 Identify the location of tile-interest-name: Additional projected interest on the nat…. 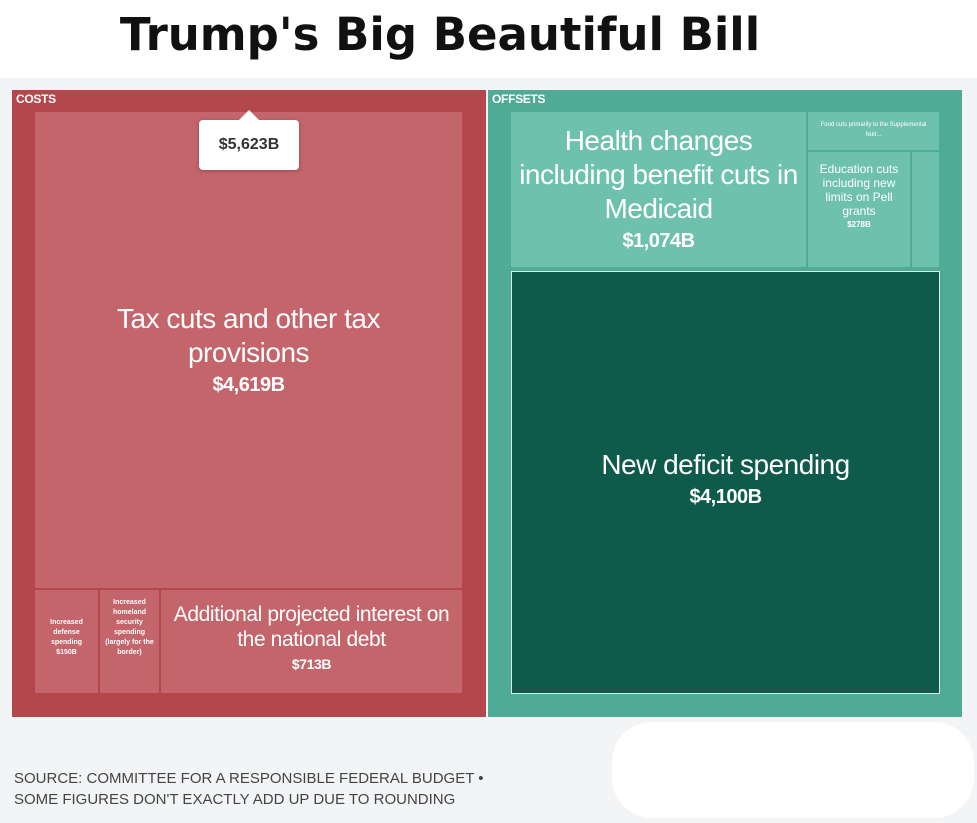
(311, 627).